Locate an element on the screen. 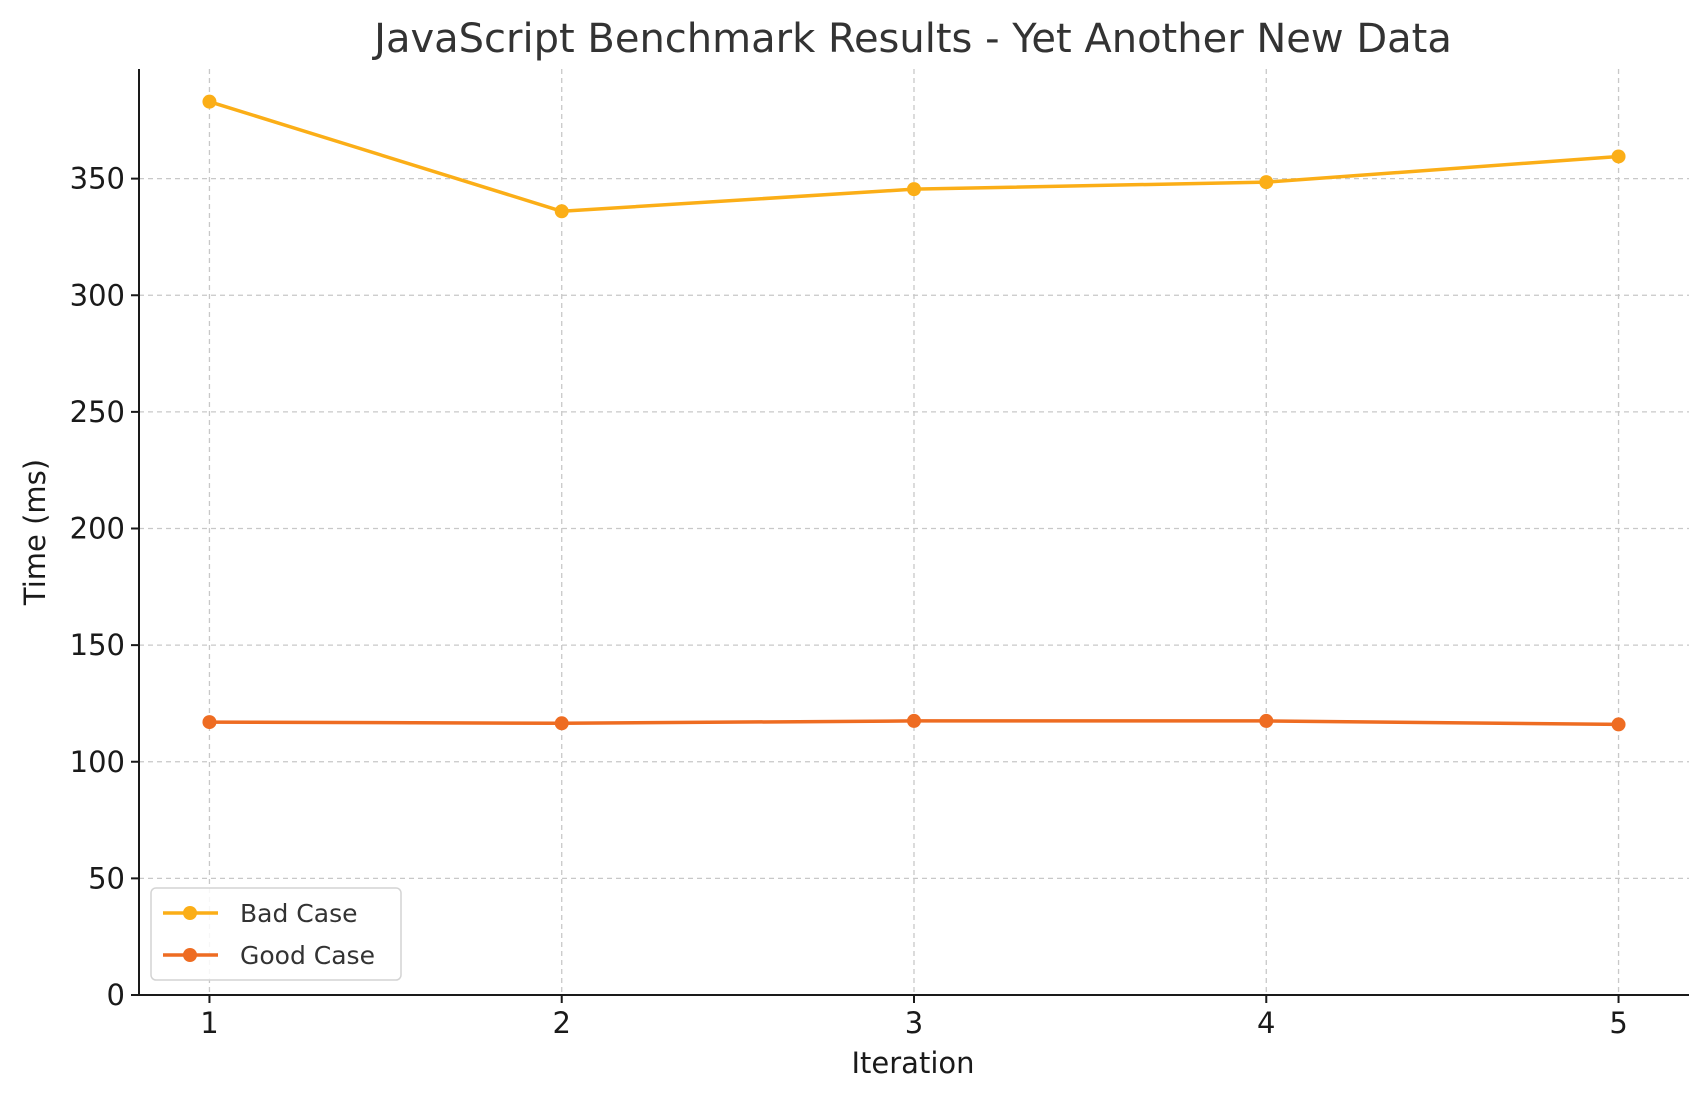 The image size is (1707, 1101). x-tick-label: 5 is located at coordinates (1618, 1023).